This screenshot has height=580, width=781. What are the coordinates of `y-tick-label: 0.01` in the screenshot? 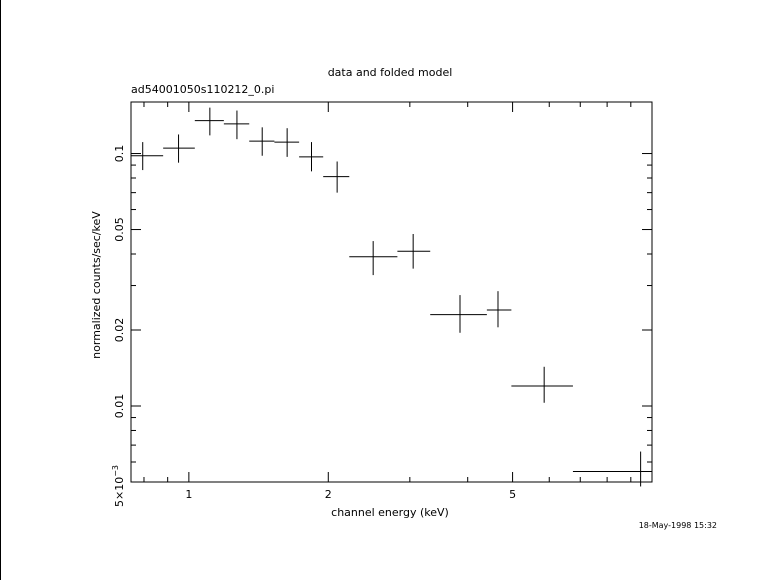 It's located at (119, 406).